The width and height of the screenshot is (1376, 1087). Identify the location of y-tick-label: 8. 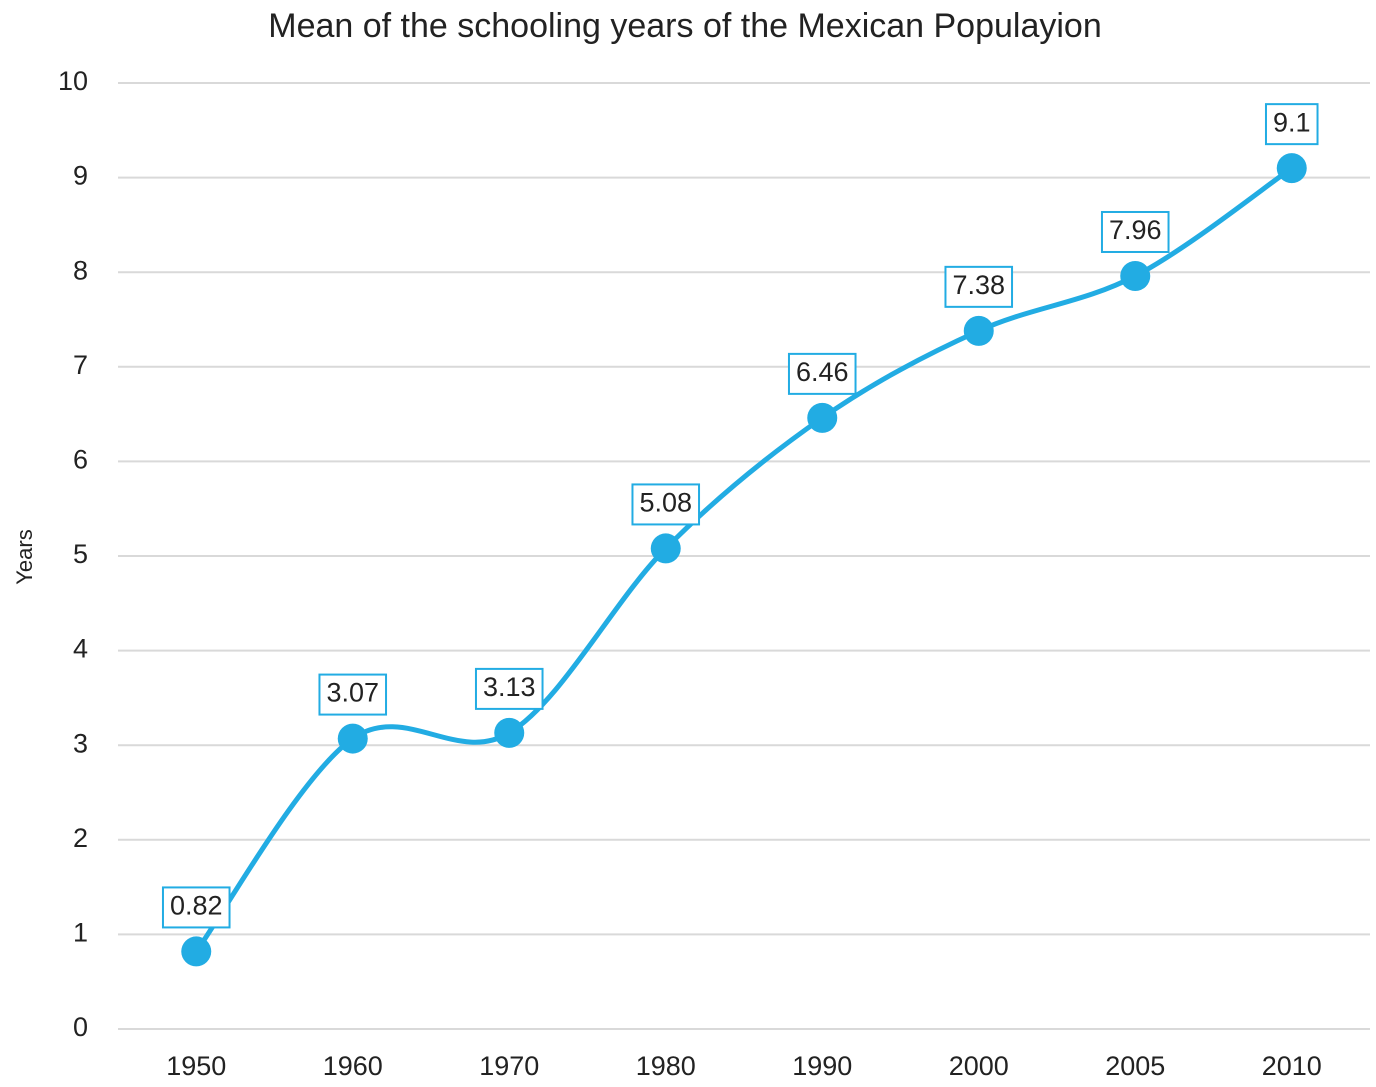
(80, 270).